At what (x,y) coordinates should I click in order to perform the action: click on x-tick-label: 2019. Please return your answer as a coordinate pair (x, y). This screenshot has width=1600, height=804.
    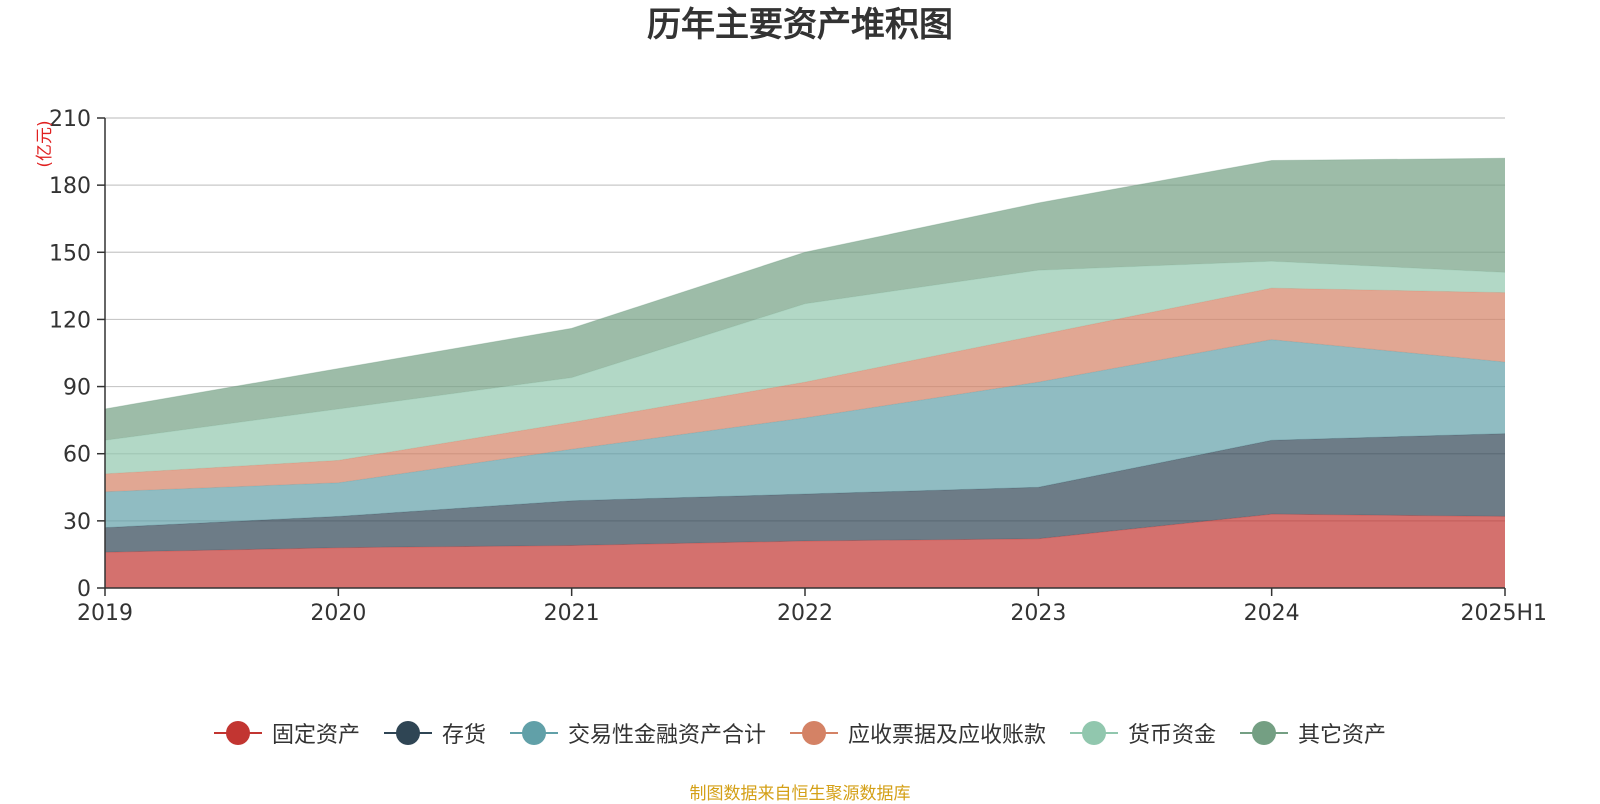
    Looking at the image, I should click on (105, 613).